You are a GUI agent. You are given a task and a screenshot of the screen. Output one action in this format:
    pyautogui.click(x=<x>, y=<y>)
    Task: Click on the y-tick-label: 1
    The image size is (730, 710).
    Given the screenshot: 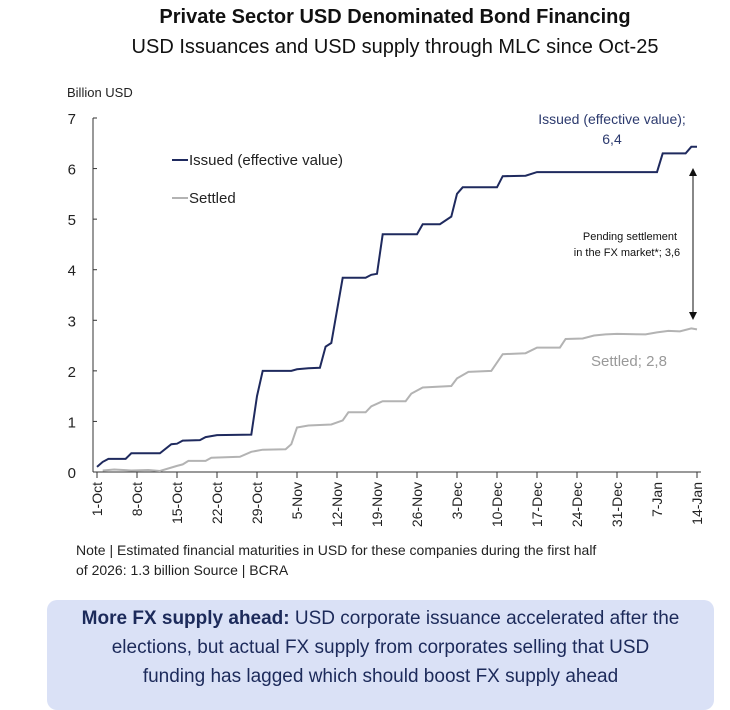 What is the action you would take?
    pyautogui.click(x=72, y=422)
    